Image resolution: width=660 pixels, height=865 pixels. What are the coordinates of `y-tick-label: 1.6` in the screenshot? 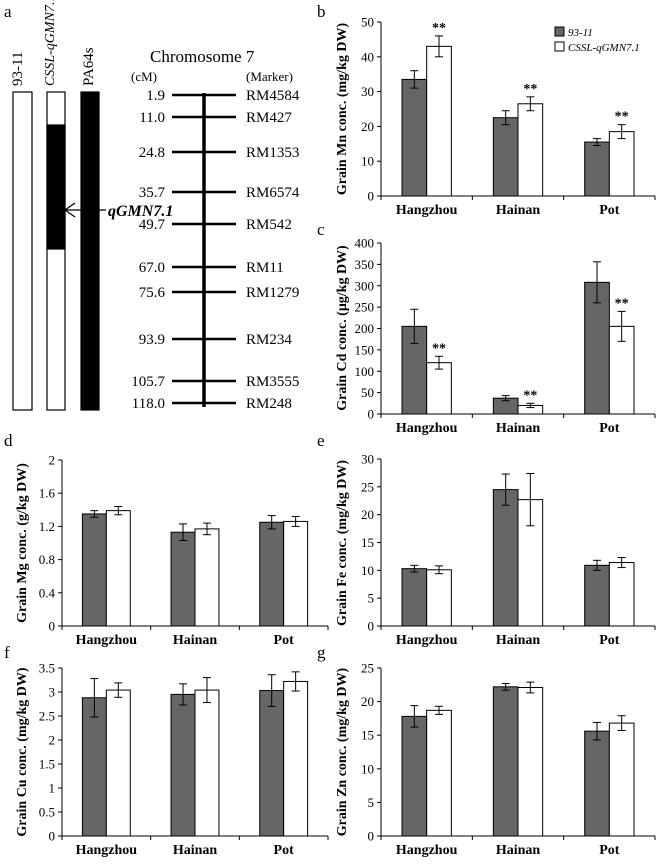 It's located at (47, 493).